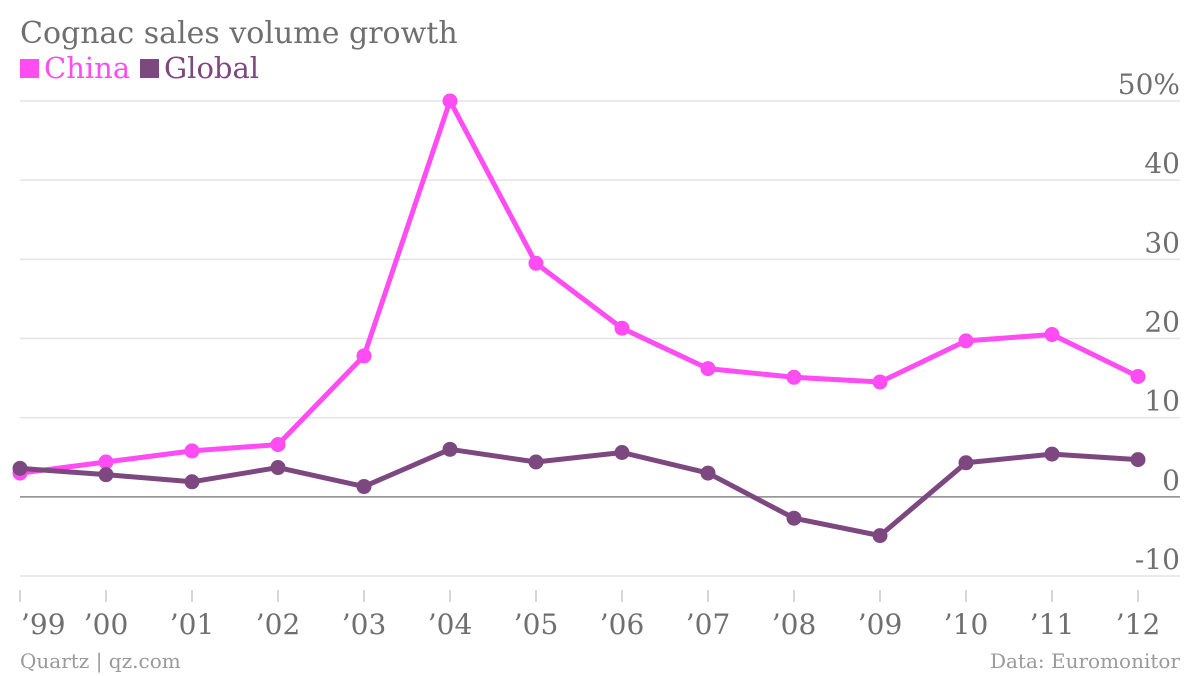 Image resolution: width=1200 pixels, height=676 pixels. Describe the element at coordinates (966, 624) in the screenshot. I see `x-tick-label: ’10` at that location.